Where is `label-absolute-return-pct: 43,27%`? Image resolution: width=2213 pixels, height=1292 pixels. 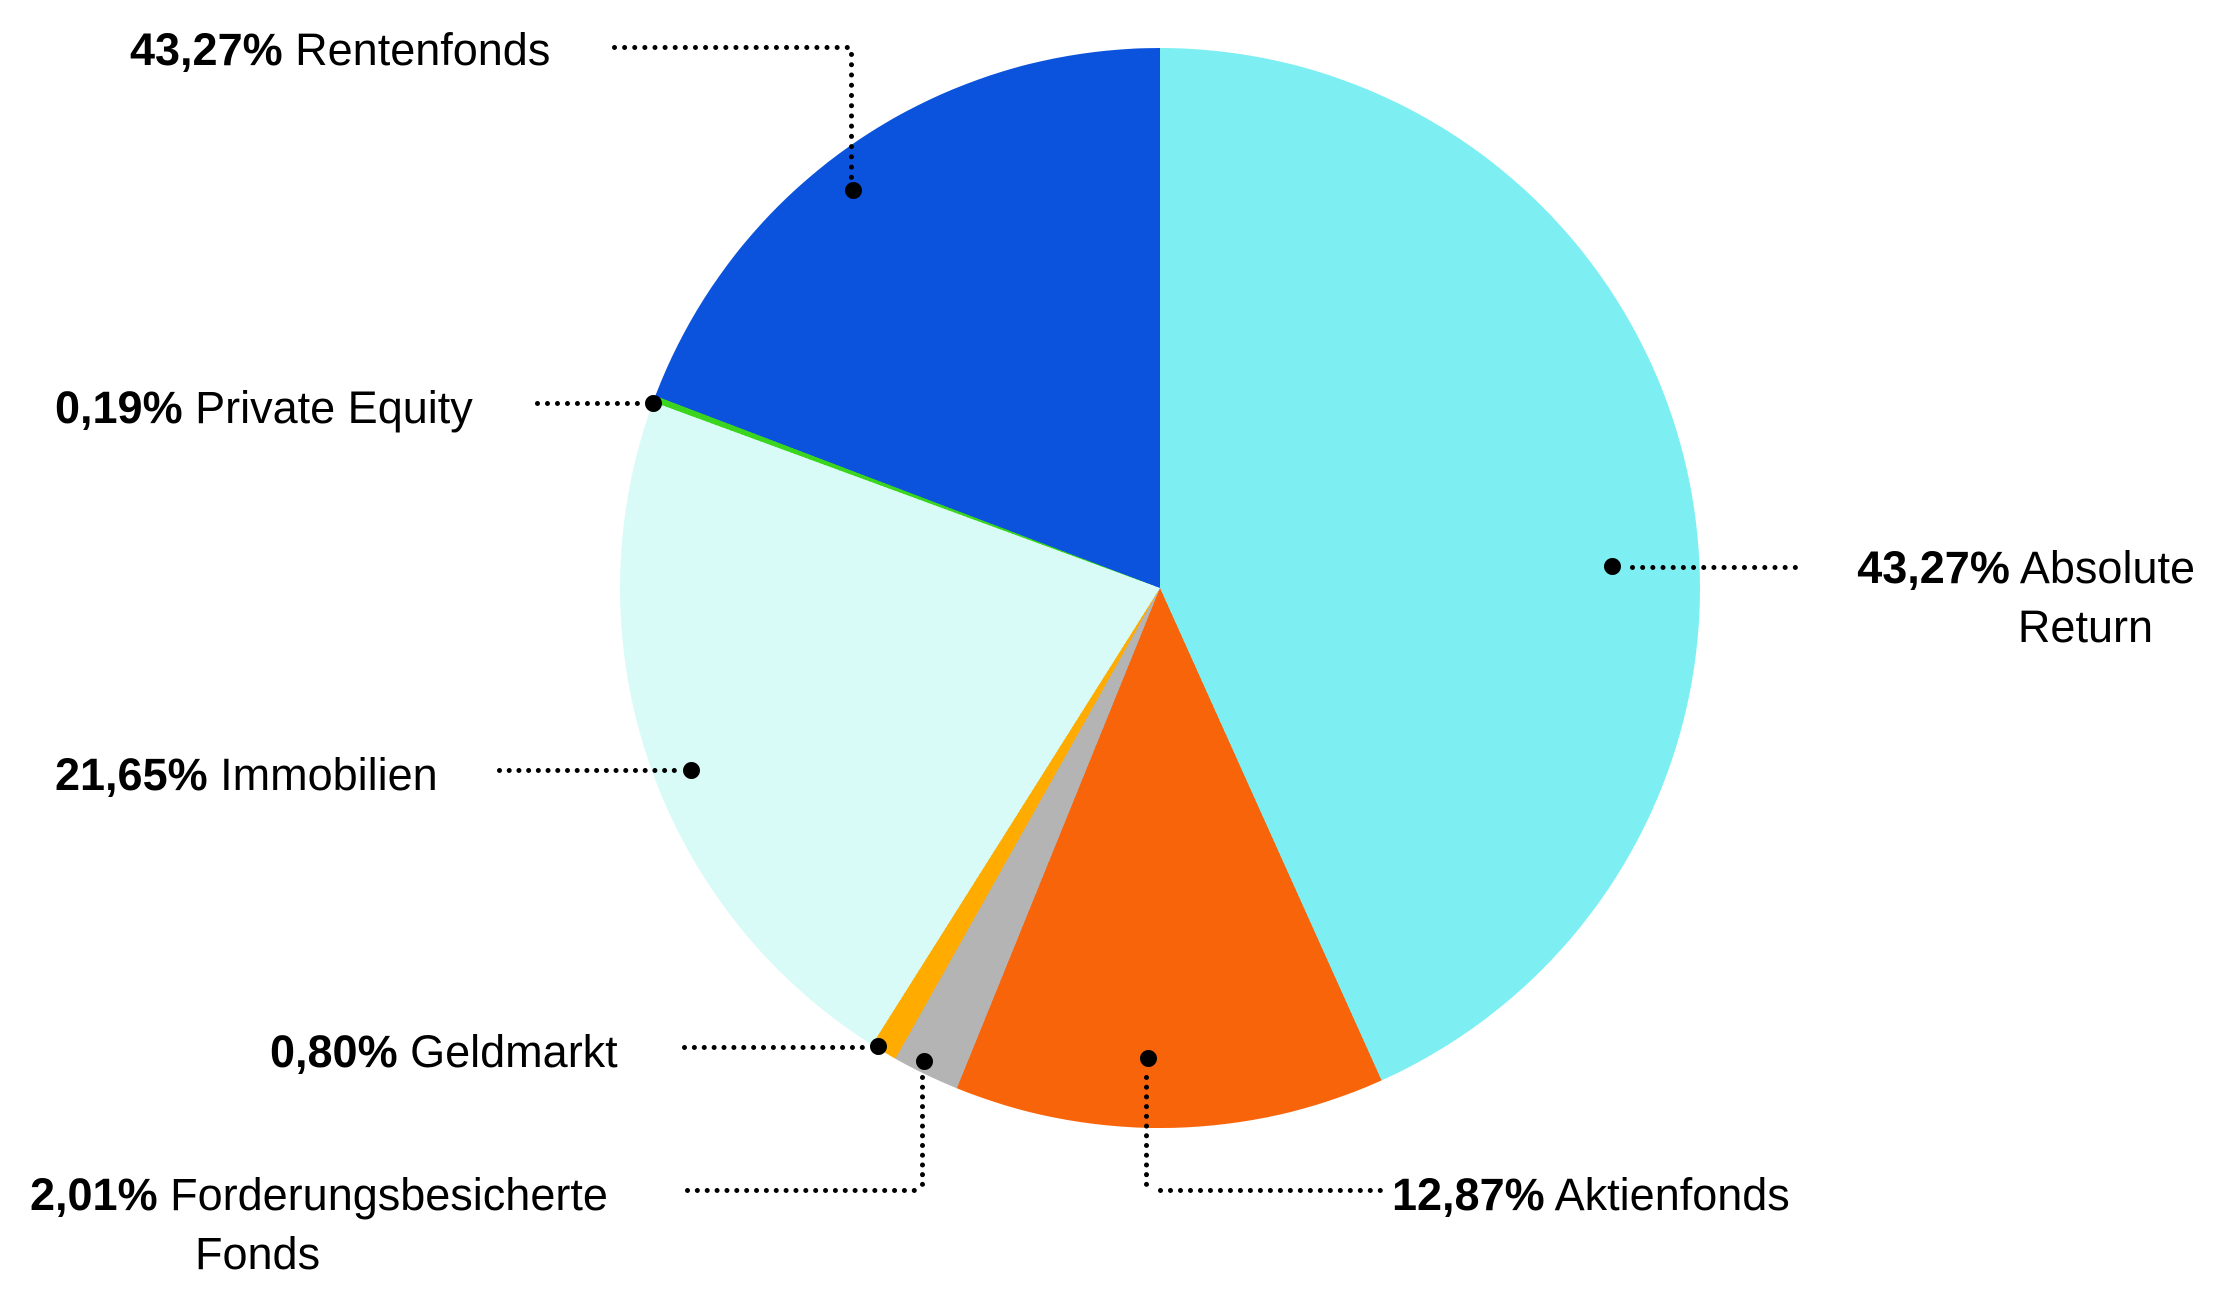
label-absolute-return-pct: 43,27% is located at coordinates (1933, 567).